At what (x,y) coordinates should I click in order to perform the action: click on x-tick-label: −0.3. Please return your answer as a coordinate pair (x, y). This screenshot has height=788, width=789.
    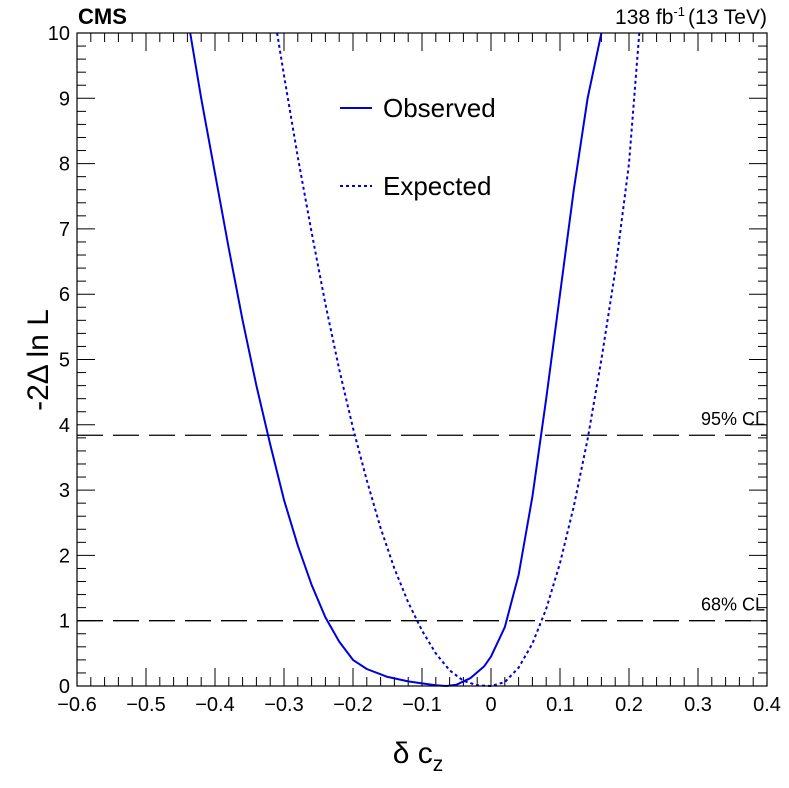
    Looking at the image, I should click on (283, 705).